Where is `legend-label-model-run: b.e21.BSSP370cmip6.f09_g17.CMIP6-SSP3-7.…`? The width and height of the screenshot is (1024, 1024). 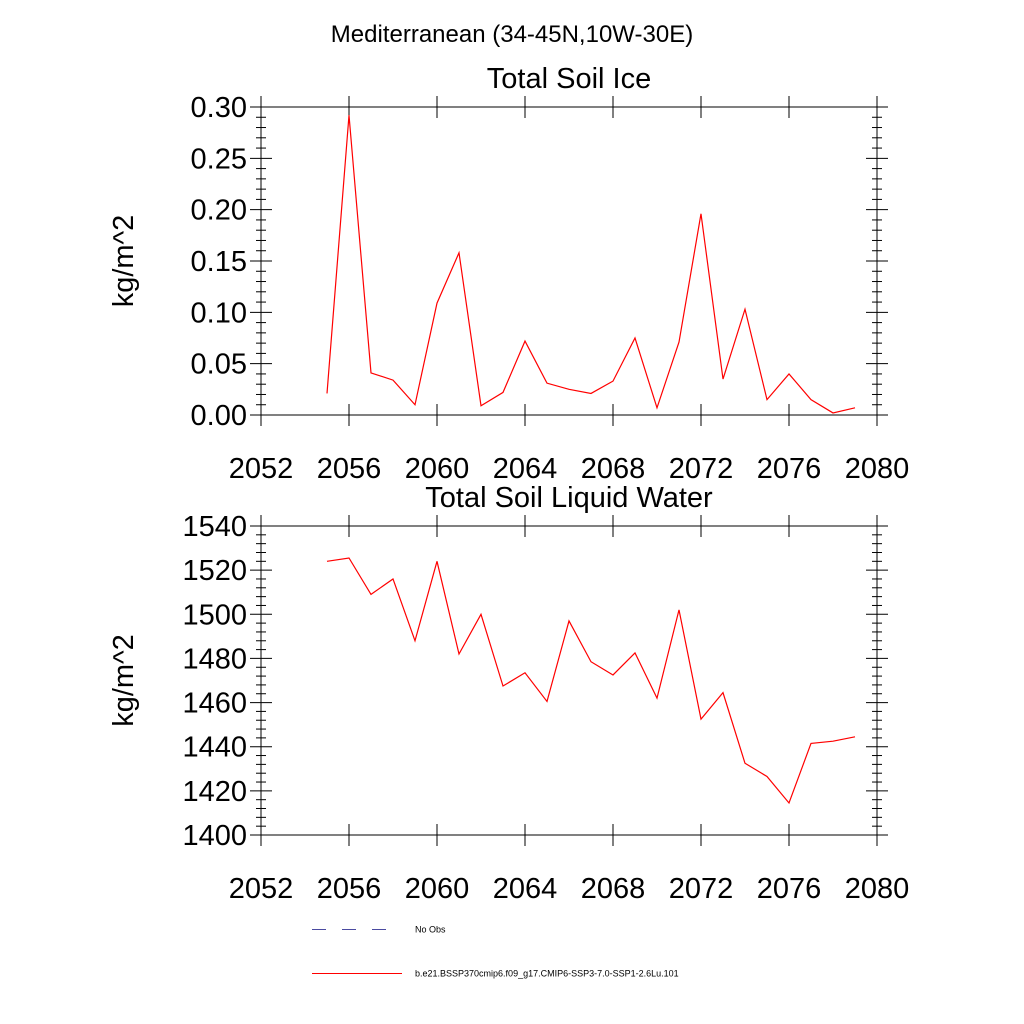 legend-label-model-run: b.e21.BSSP370cmip6.f09_g17.CMIP6-SSP3-7.… is located at coordinates (547, 974).